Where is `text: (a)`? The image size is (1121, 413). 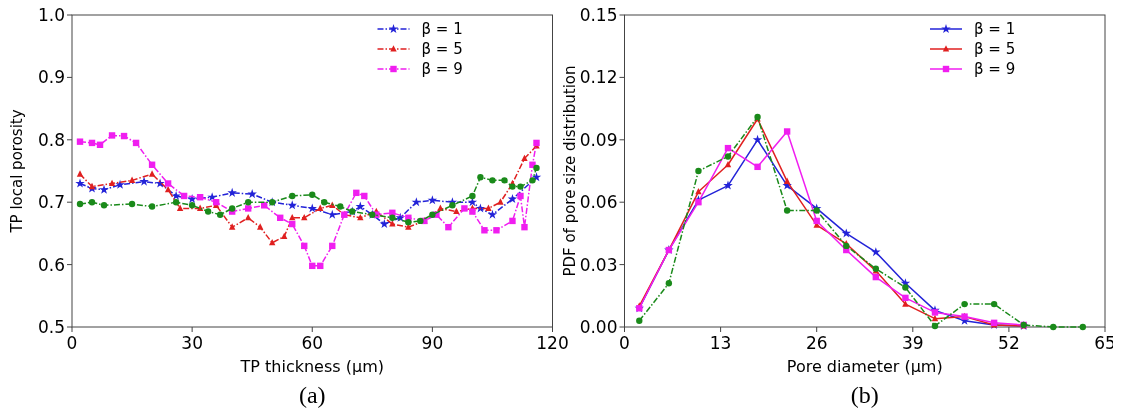
text: (a) is located at coordinates (312, 395).